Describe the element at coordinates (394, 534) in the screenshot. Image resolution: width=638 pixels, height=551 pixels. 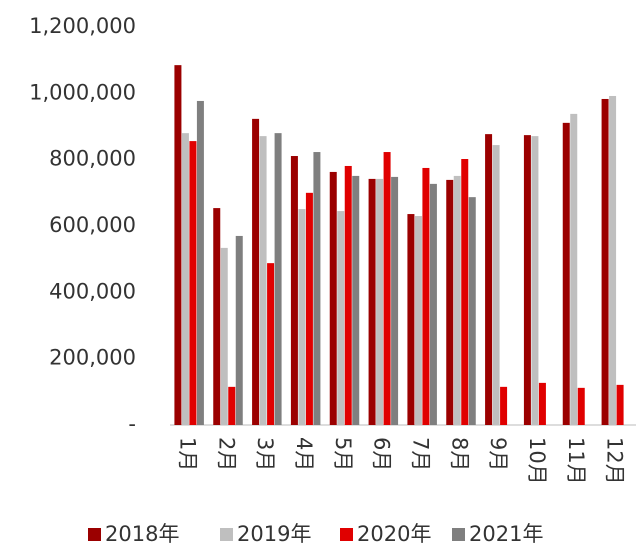
I see `legend-label: 2020年` at that location.